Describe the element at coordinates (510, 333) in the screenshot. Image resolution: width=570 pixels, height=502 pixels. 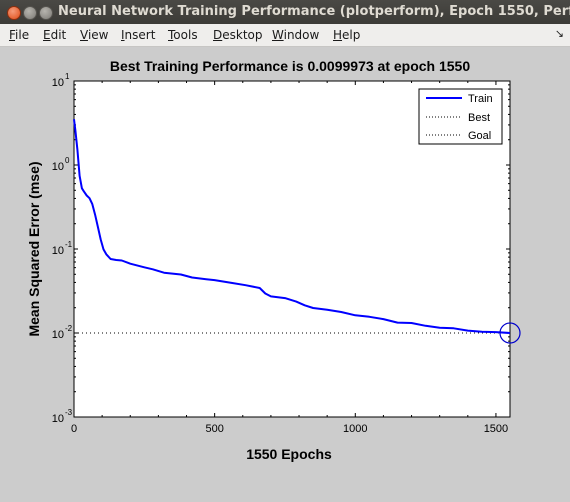
I see `best-point-marker` at that location.